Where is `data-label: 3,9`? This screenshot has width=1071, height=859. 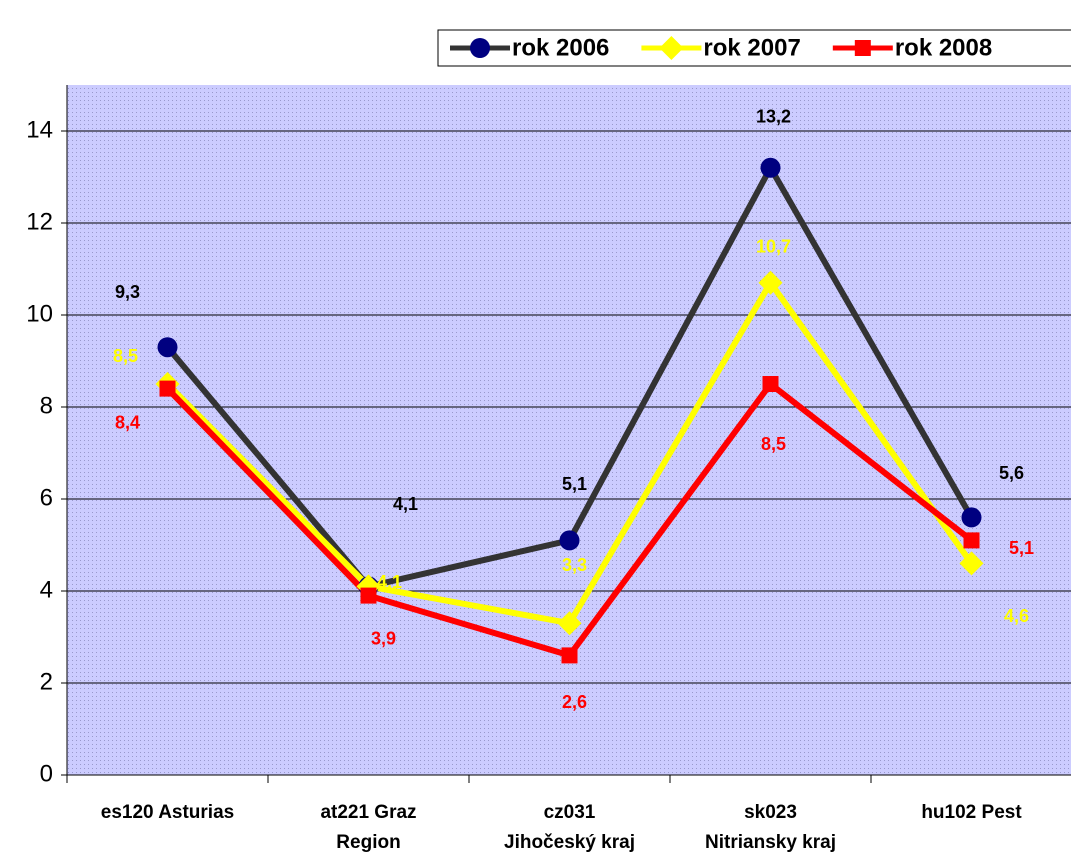 data-label: 3,9 is located at coordinates (383, 638).